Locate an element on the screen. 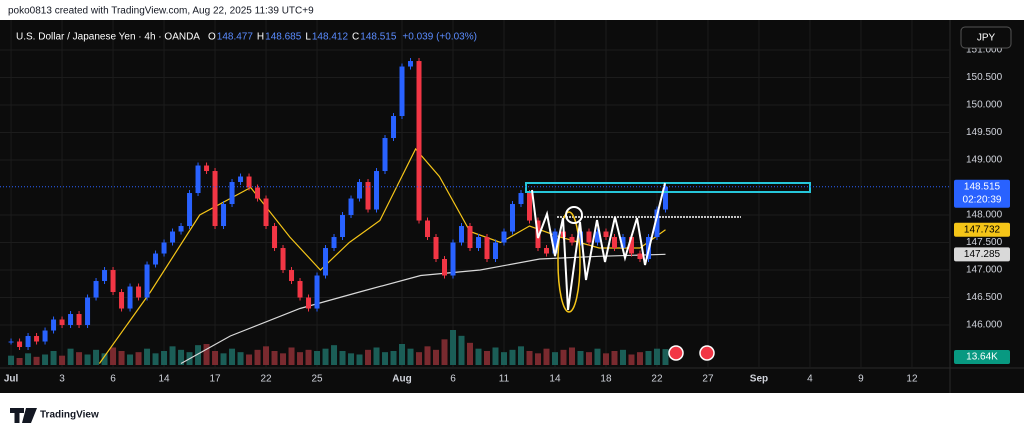 The height and width of the screenshot is (441, 1024). x-tick-label: 3 is located at coordinates (62, 379).